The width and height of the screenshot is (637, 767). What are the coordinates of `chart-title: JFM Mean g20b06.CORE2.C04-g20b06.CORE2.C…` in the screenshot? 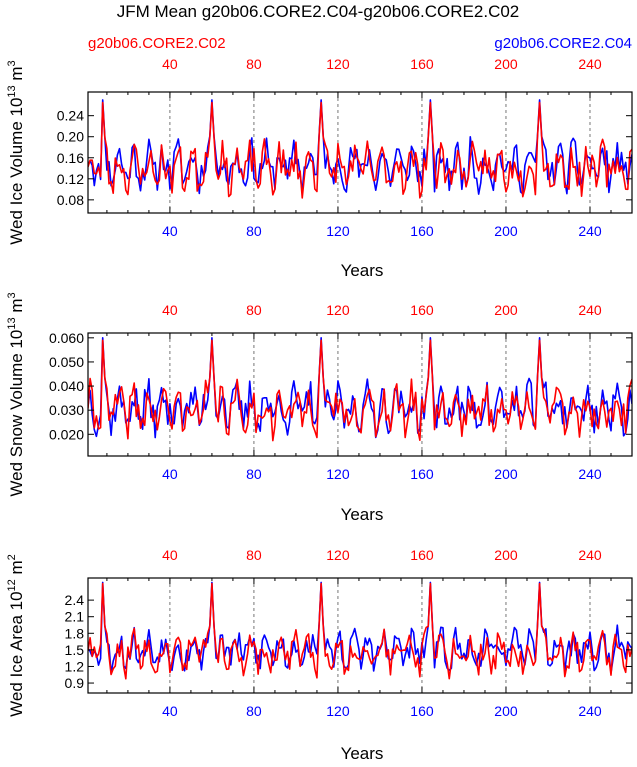 It's located at (318, 11).